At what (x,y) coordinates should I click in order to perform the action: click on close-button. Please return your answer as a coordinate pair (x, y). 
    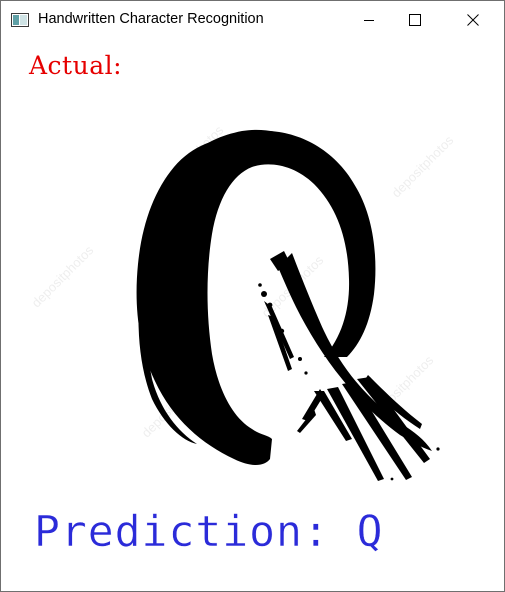
    Looking at the image, I should click on (473, 20).